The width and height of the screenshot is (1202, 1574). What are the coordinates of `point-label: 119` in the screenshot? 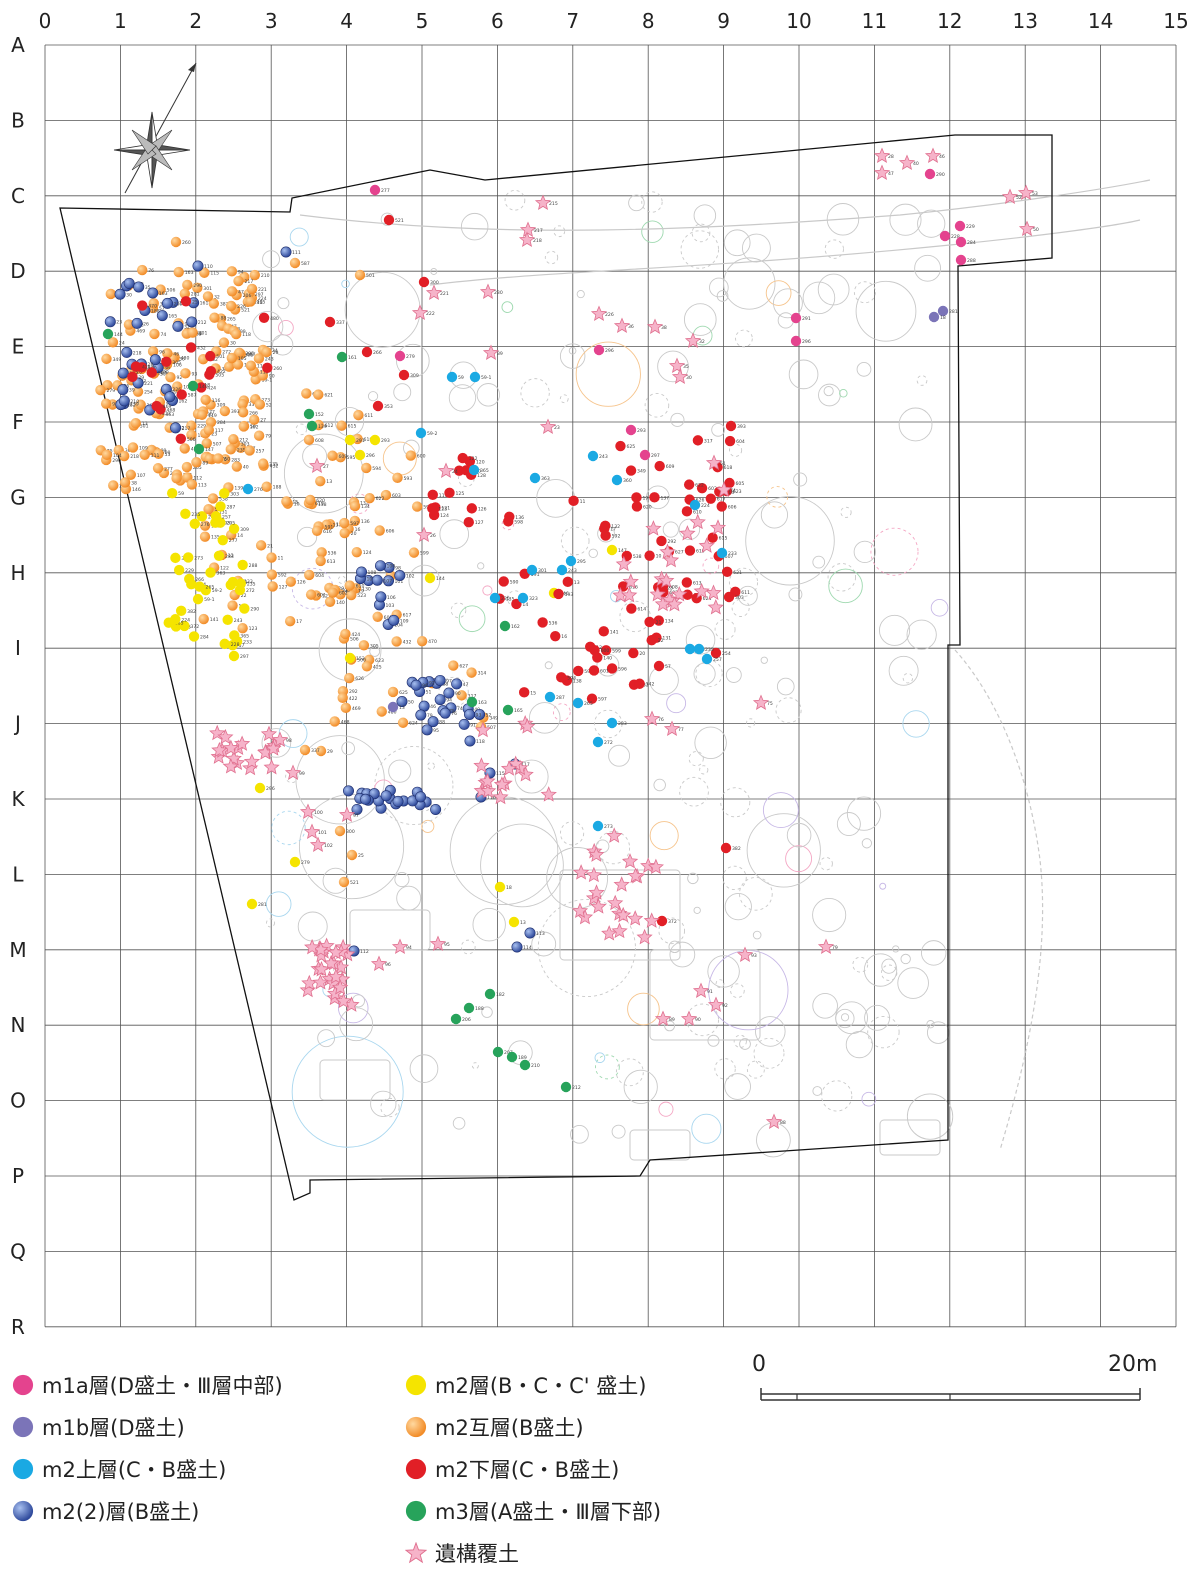 It's located at (212, 416).